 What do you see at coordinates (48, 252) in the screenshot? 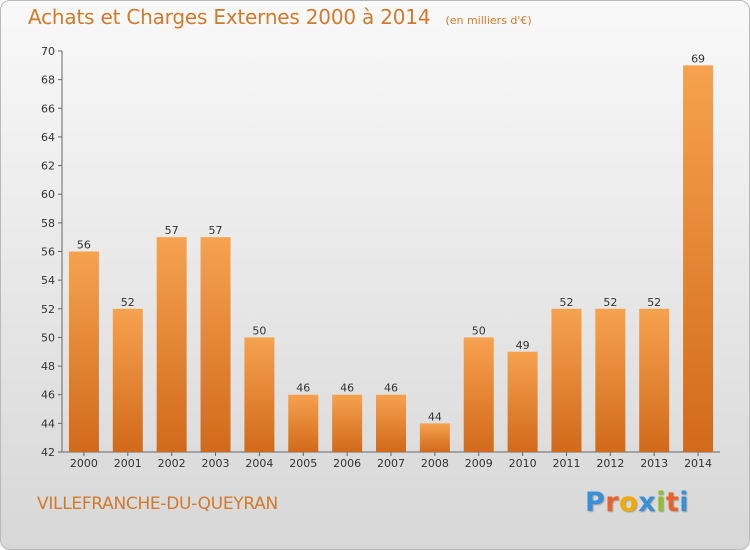
I see `y-tick-label: 56` at bounding box center [48, 252].